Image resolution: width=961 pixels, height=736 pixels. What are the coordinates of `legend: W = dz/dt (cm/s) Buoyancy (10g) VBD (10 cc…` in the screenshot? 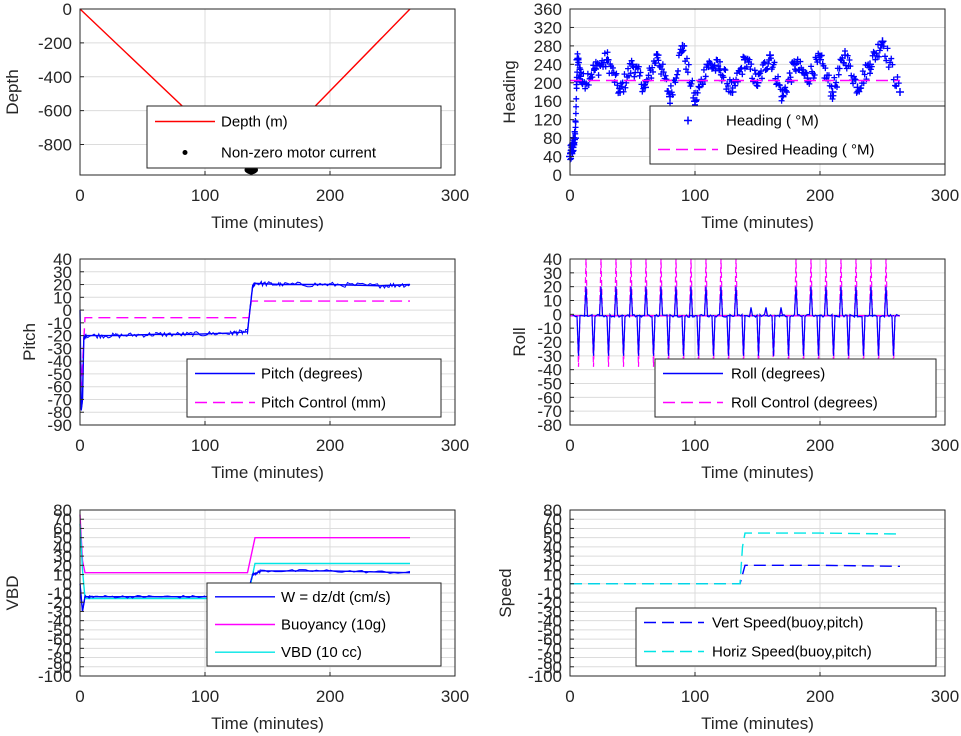 It's located at (324, 624).